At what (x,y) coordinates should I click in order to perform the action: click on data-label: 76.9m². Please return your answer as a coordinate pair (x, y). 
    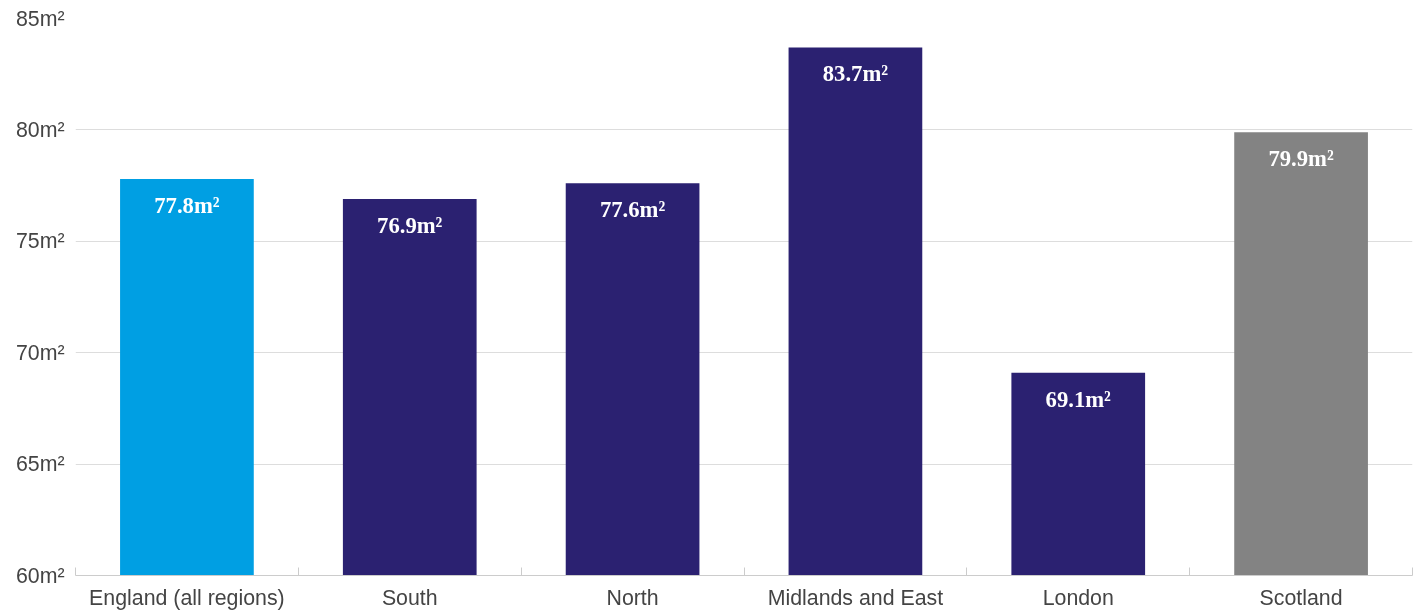
    Looking at the image, I should click on (410, 225).